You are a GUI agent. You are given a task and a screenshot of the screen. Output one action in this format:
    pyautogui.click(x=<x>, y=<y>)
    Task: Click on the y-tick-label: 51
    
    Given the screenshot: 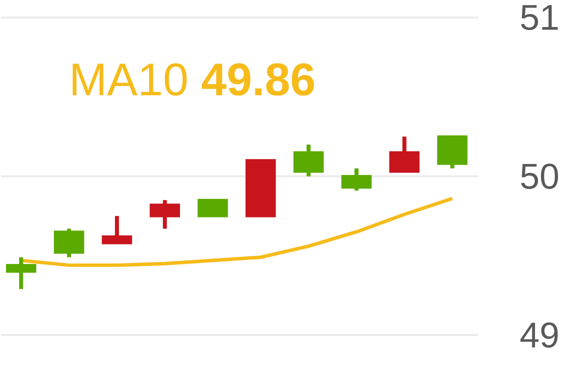 What is the action you would take?
    pyautogui.click(x=539, y=17)
    